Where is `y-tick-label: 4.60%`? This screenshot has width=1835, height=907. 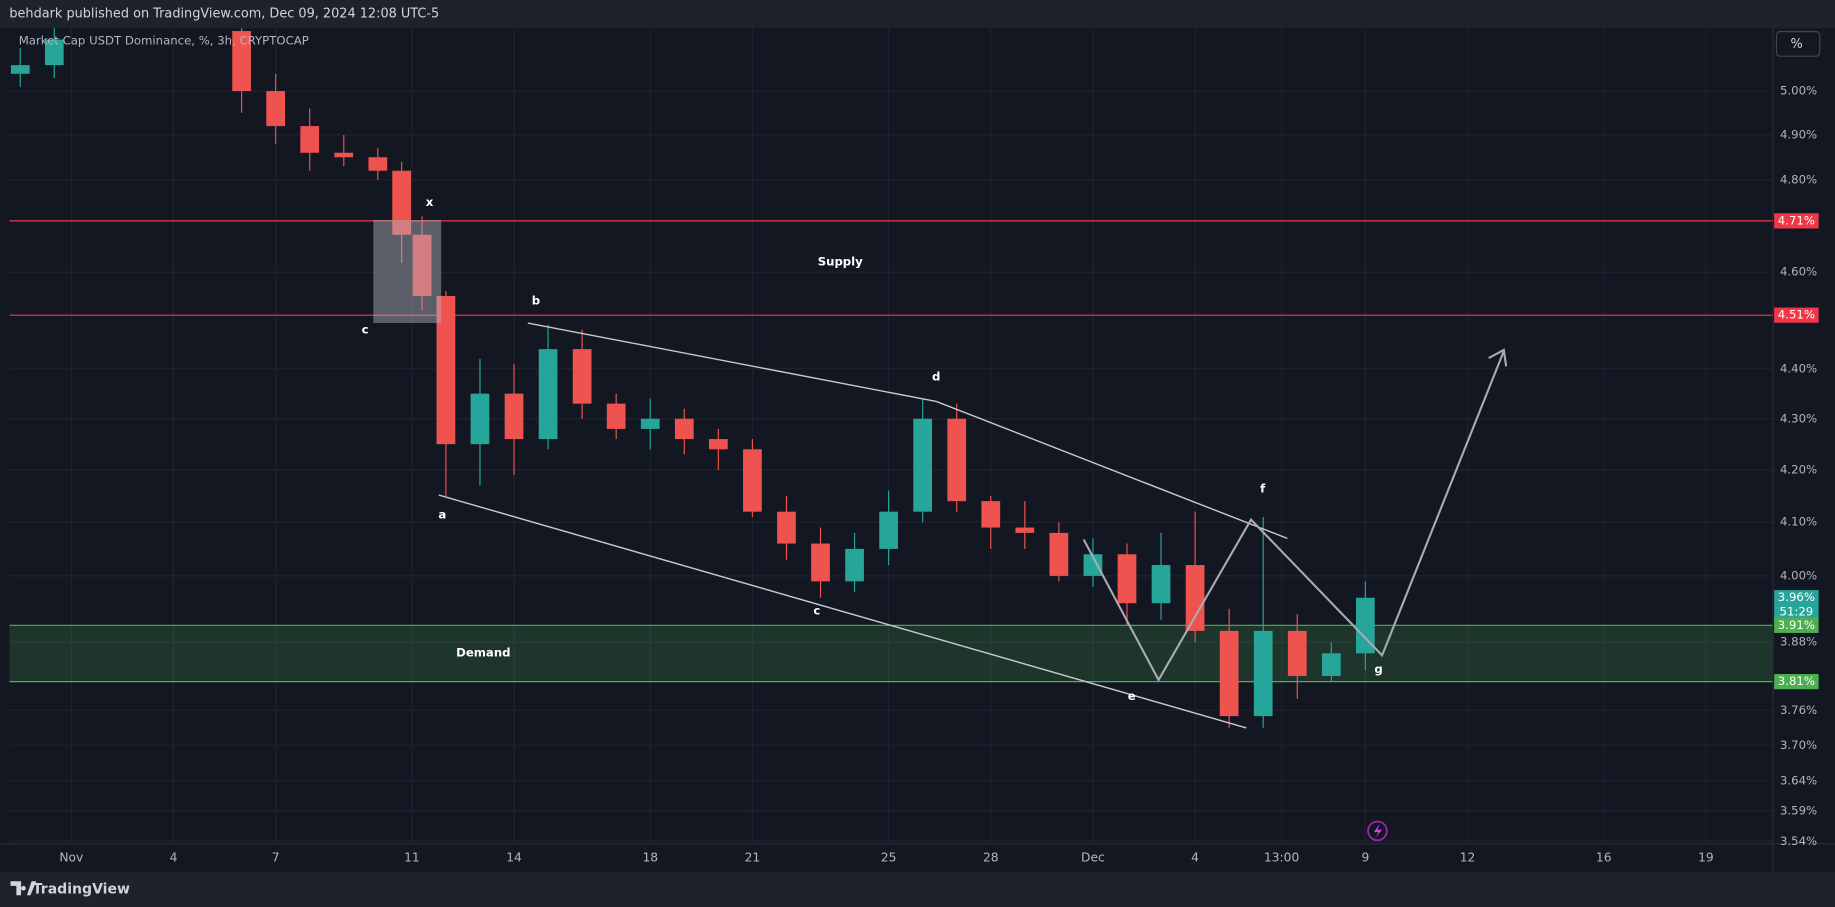 y-tick-label: 4.60% is located at coordinates (1798, 272).